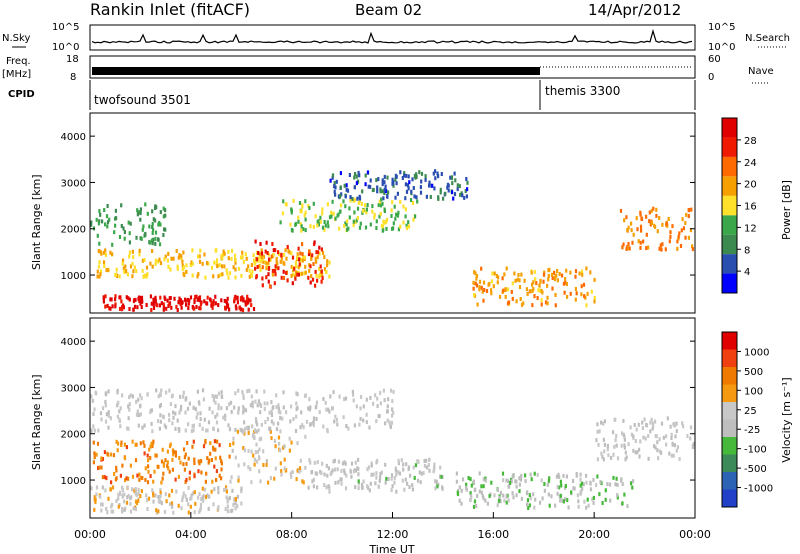  What do you see at coordinates (758, 489) in the screenshot?
I see `colorbar-tick-label: -1000` at bounding box center [758, 489].